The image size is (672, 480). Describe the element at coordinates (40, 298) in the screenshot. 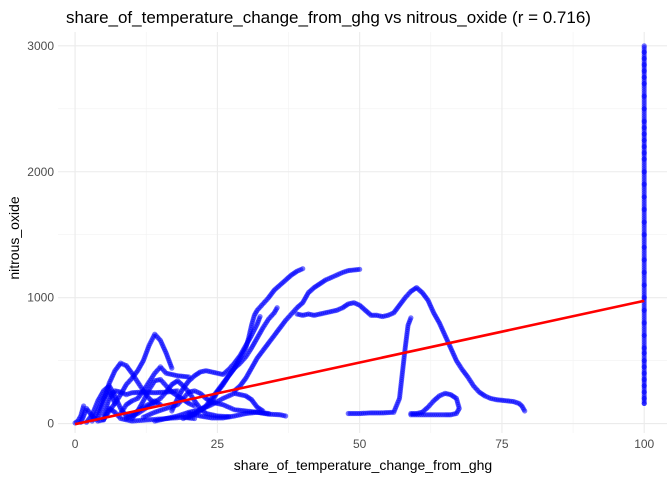

I see `y-tick-label: 1000` at that location.